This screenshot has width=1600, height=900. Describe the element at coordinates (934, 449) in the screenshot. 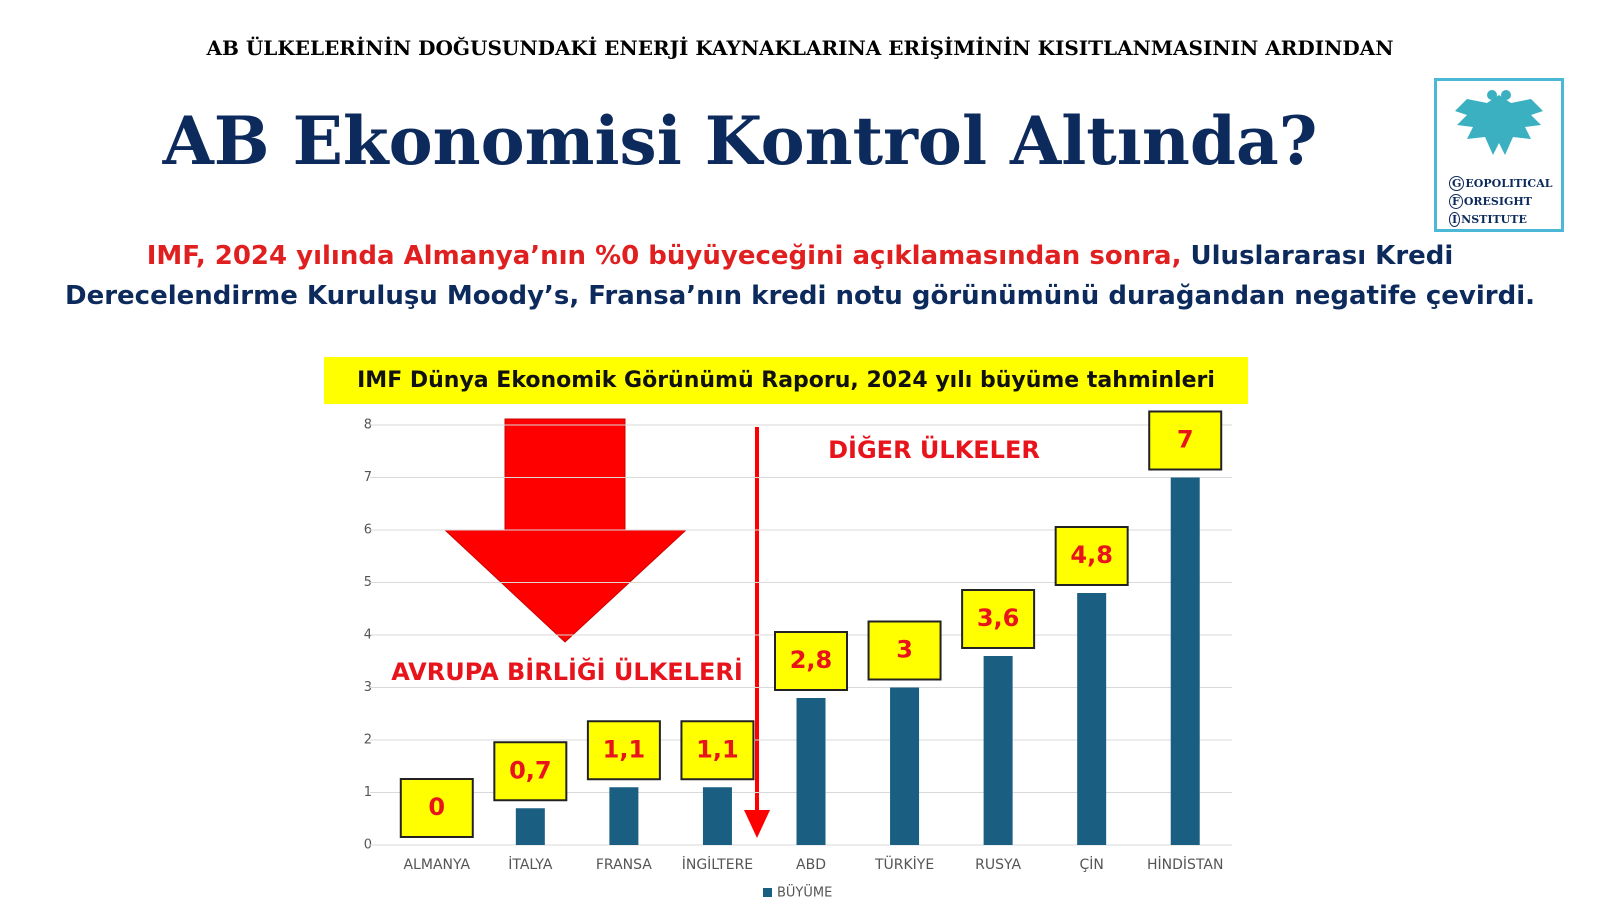

I see `annotation: DİĞER ÜLKELER` at that location.